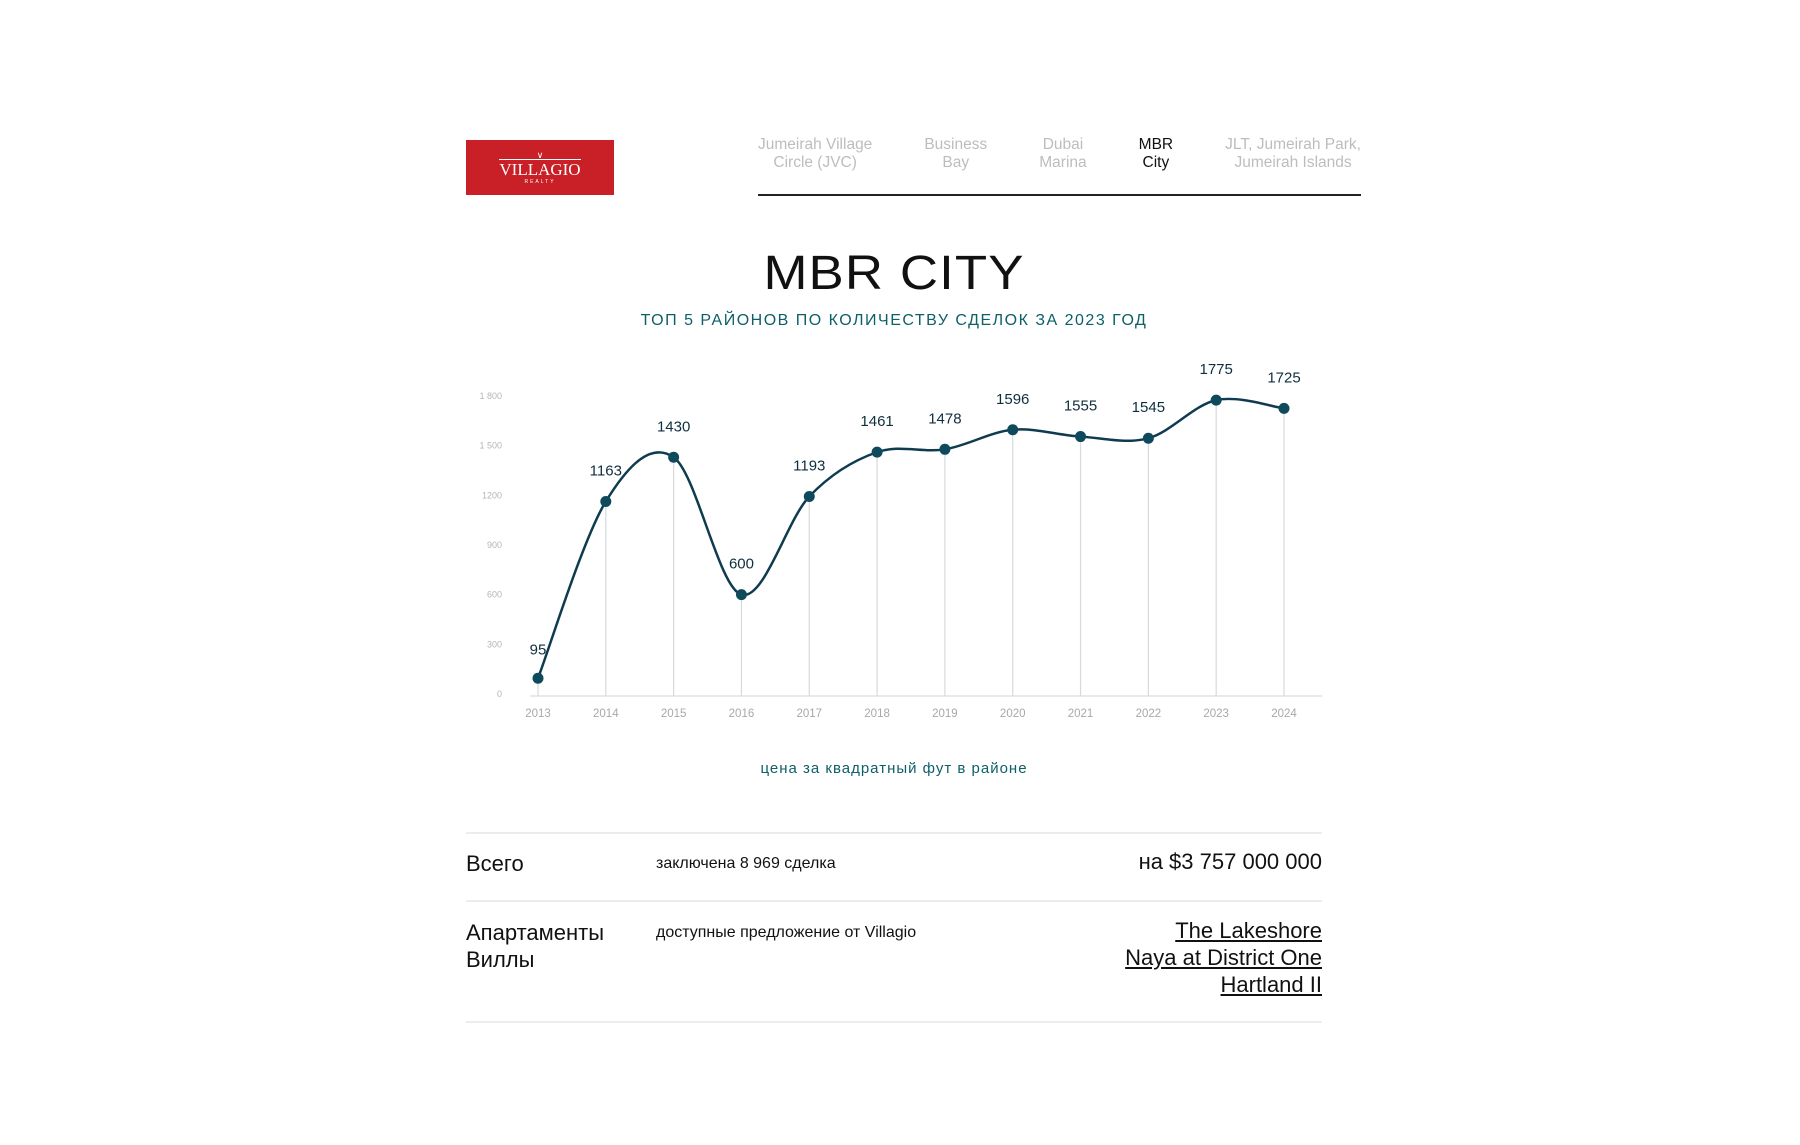 The width and height of the screenshot is (1800, 1145). What do you see at coordinates (945, 714) in the screenshot?
I see `x-tick-label: 2019` at bounding box center [945, 714].